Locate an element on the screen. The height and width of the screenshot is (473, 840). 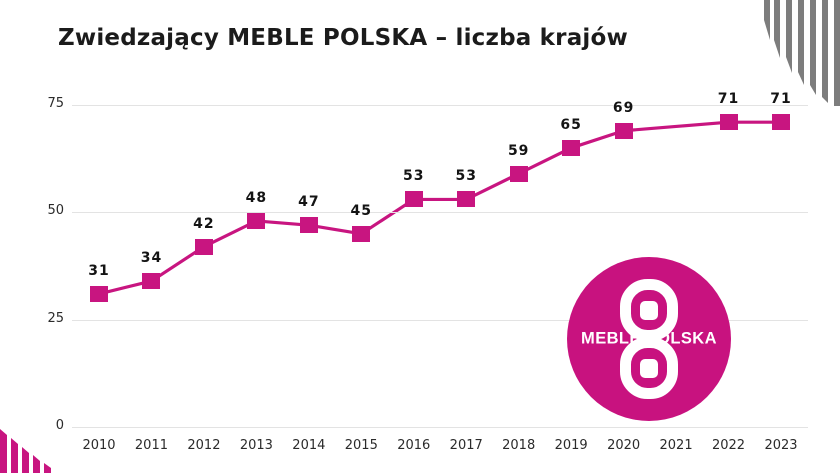
meble-polska-logo: MEBLE POLSKA is located at coordinates (649, 339).